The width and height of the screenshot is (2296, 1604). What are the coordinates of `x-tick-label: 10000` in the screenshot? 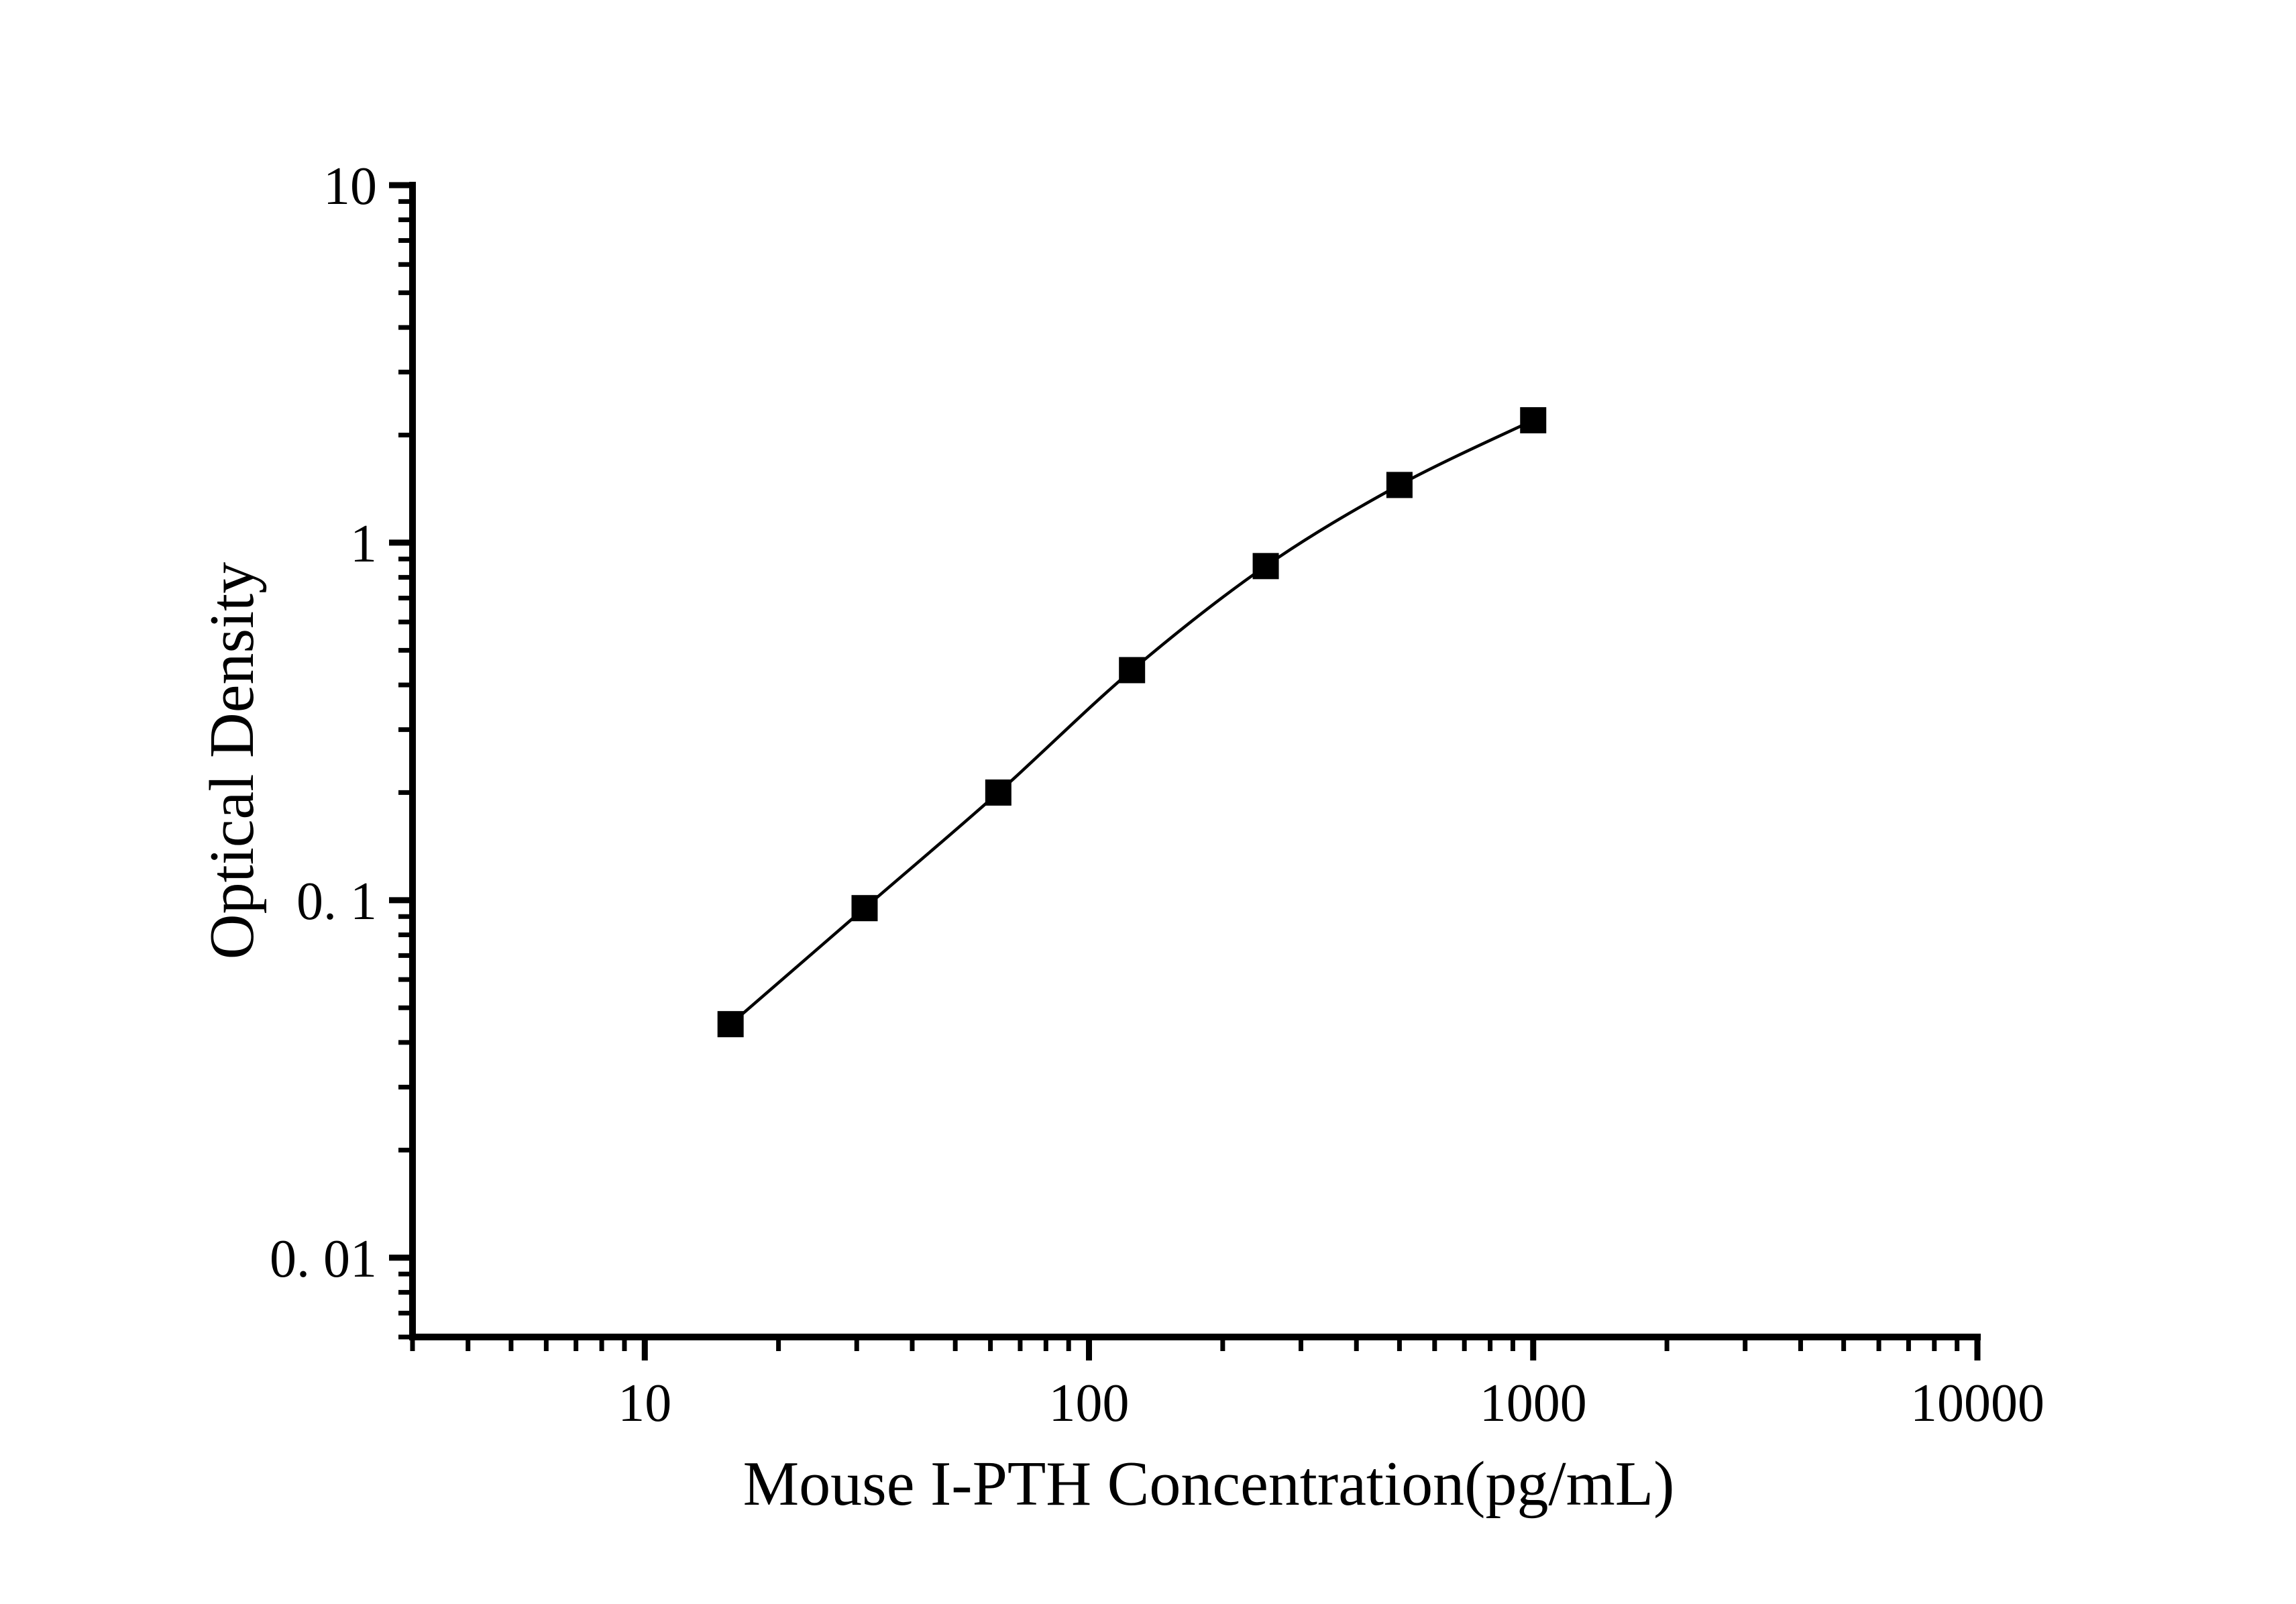 It's located at (1977, 1403).